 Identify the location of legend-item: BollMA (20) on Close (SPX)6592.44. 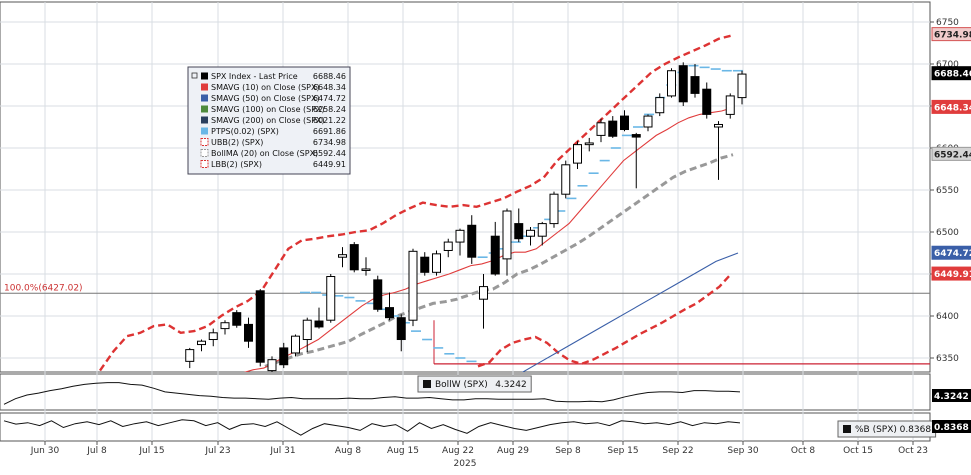
(273, 153).